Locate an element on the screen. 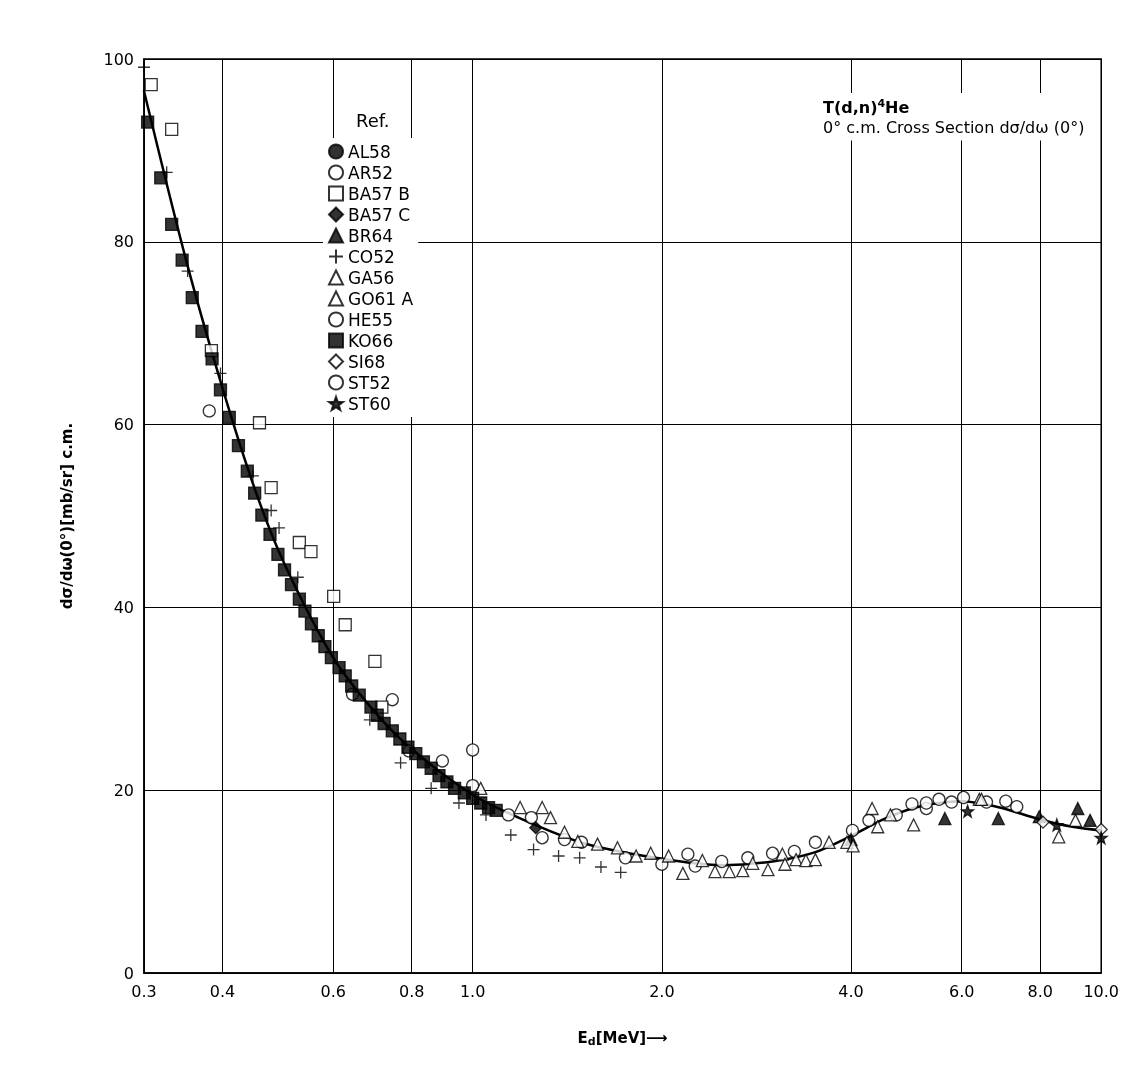 The width and height of the screenshot is (1130, 1072). legend-label: SI68 is located at coordinates (367, 361).